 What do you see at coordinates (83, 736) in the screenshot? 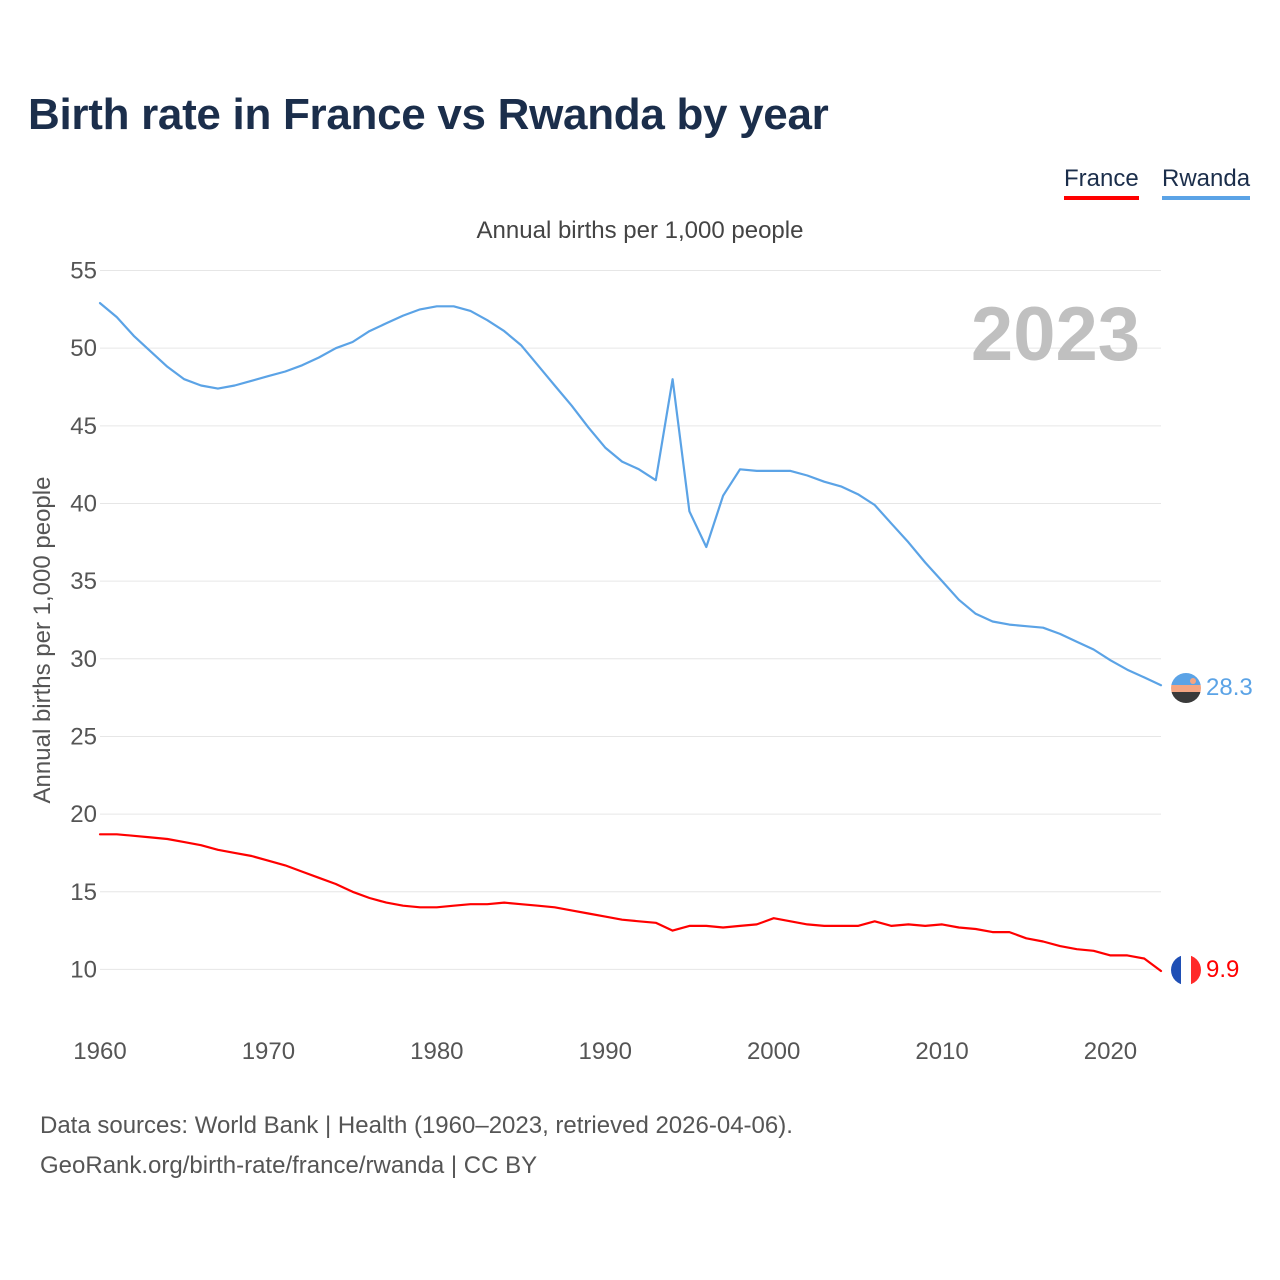
I see `y-tick-label-25: 25` at bounding box center [83, 736].